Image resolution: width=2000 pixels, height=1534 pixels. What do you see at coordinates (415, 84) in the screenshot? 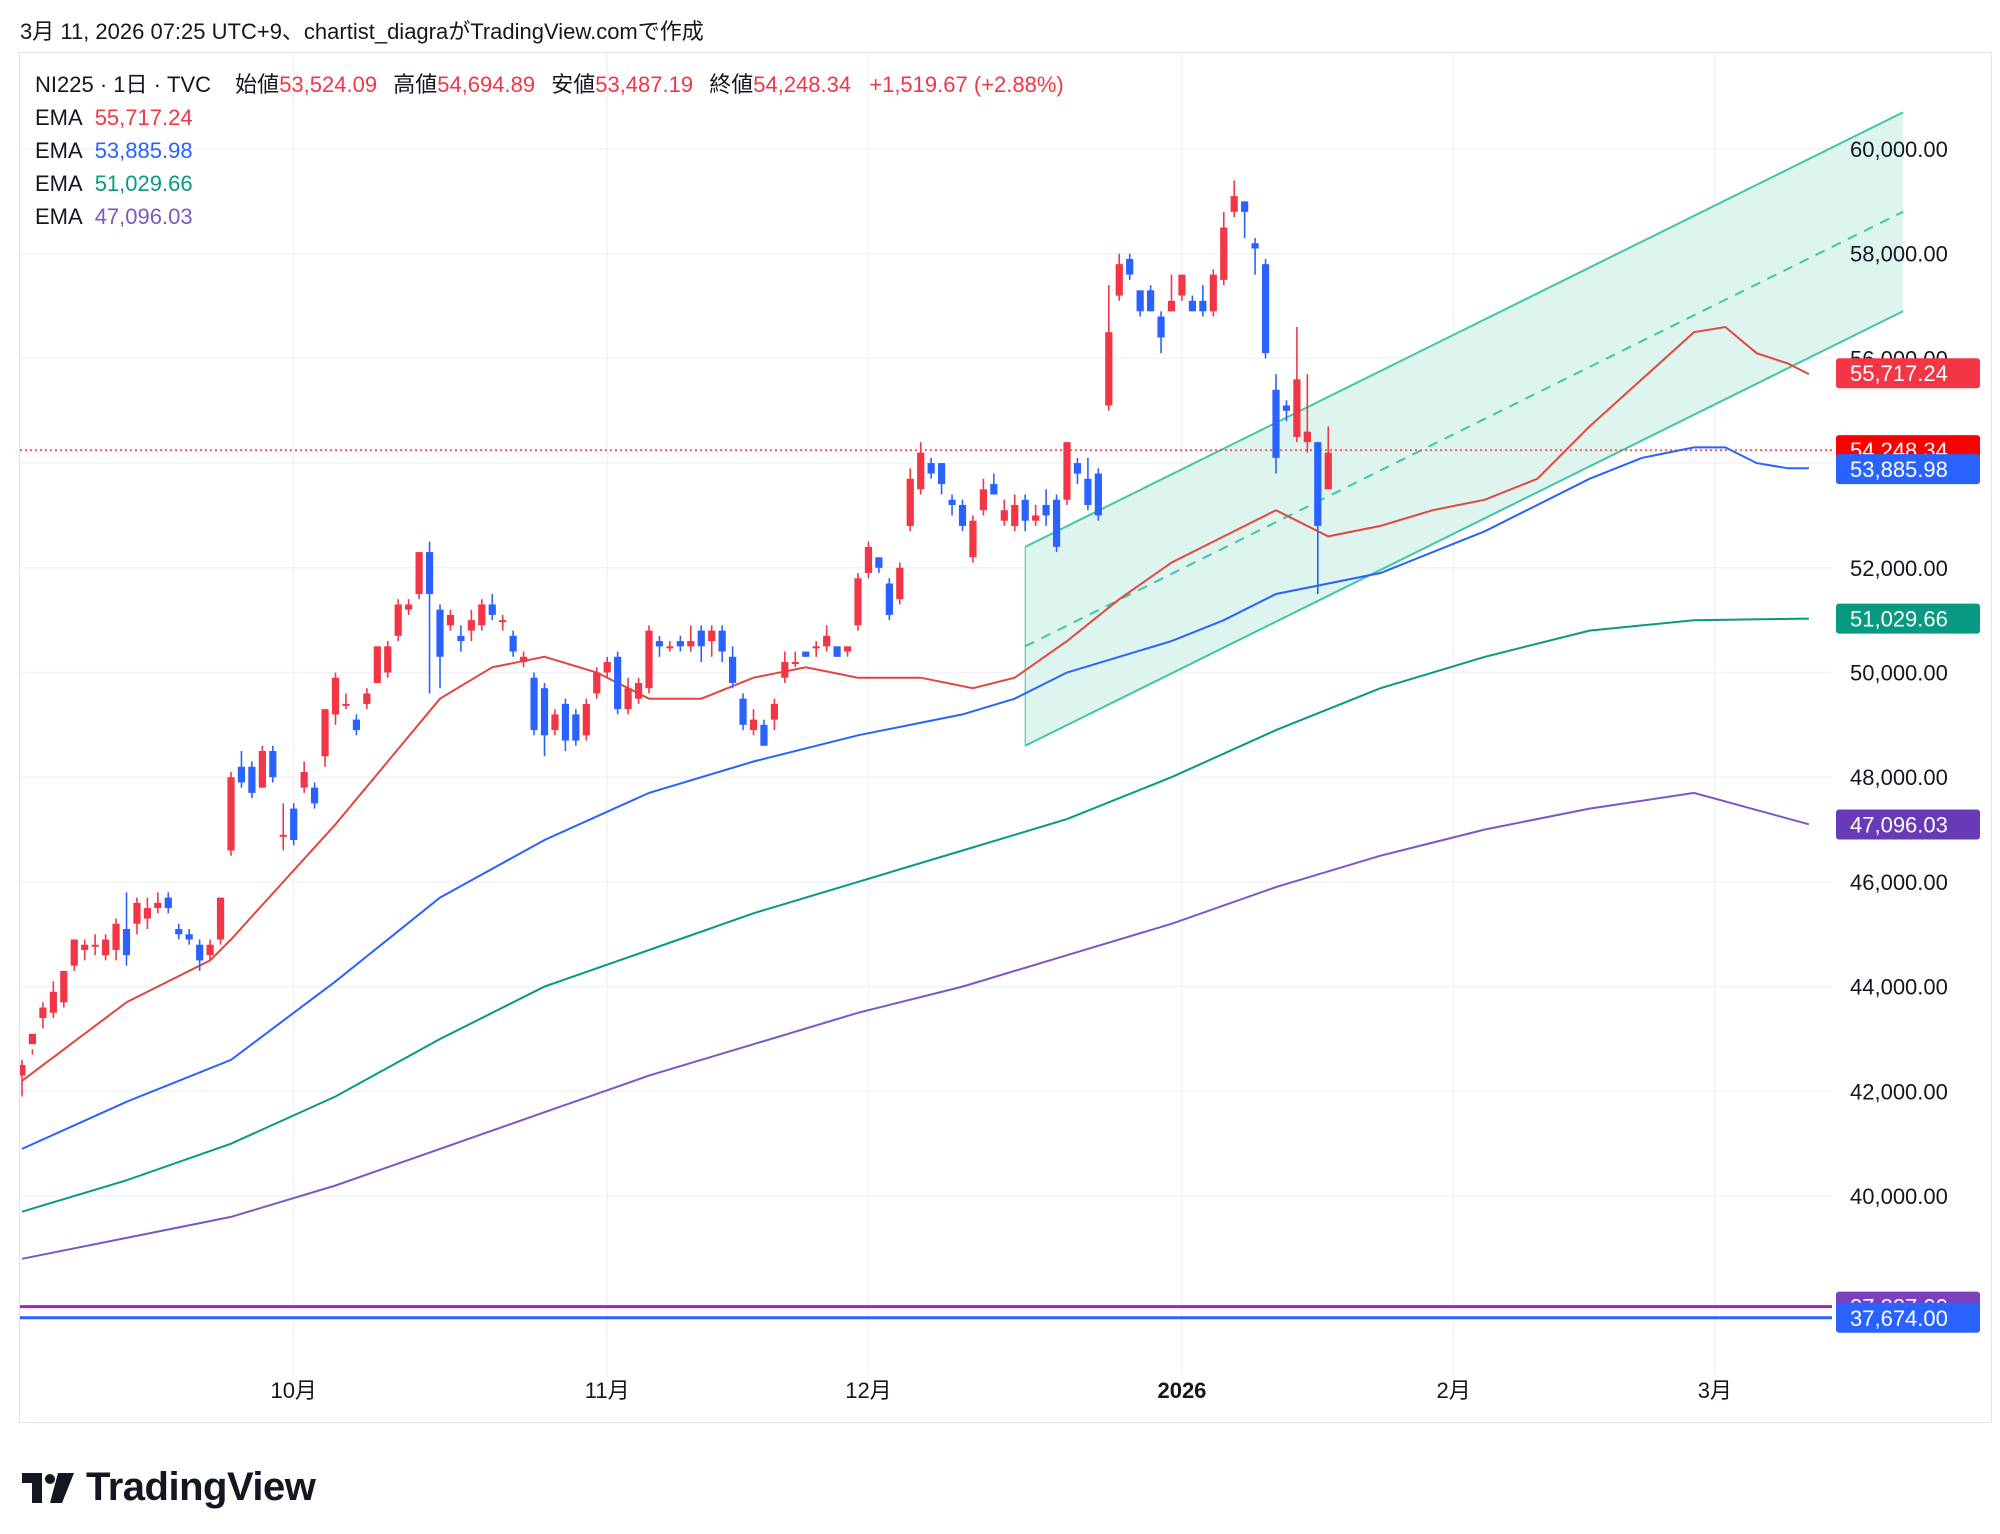
I see `high-label: 高値` at bounding box center [415, 84].